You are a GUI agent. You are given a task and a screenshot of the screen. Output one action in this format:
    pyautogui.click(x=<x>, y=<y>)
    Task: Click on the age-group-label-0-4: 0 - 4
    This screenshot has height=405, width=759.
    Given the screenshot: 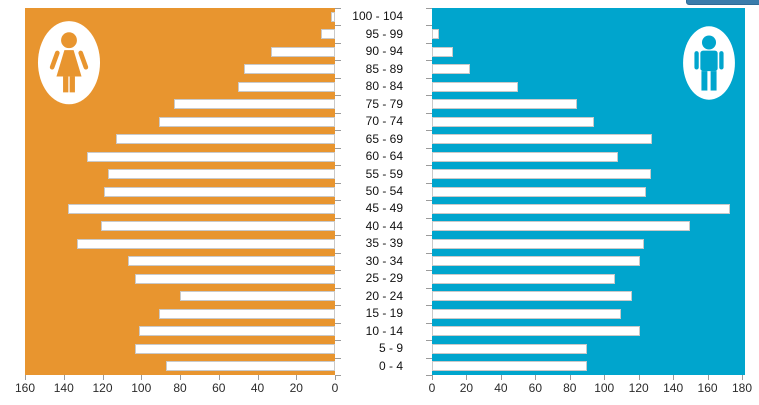 What is the action you would take?
    pyautogui.click(x=390, y=365)
    